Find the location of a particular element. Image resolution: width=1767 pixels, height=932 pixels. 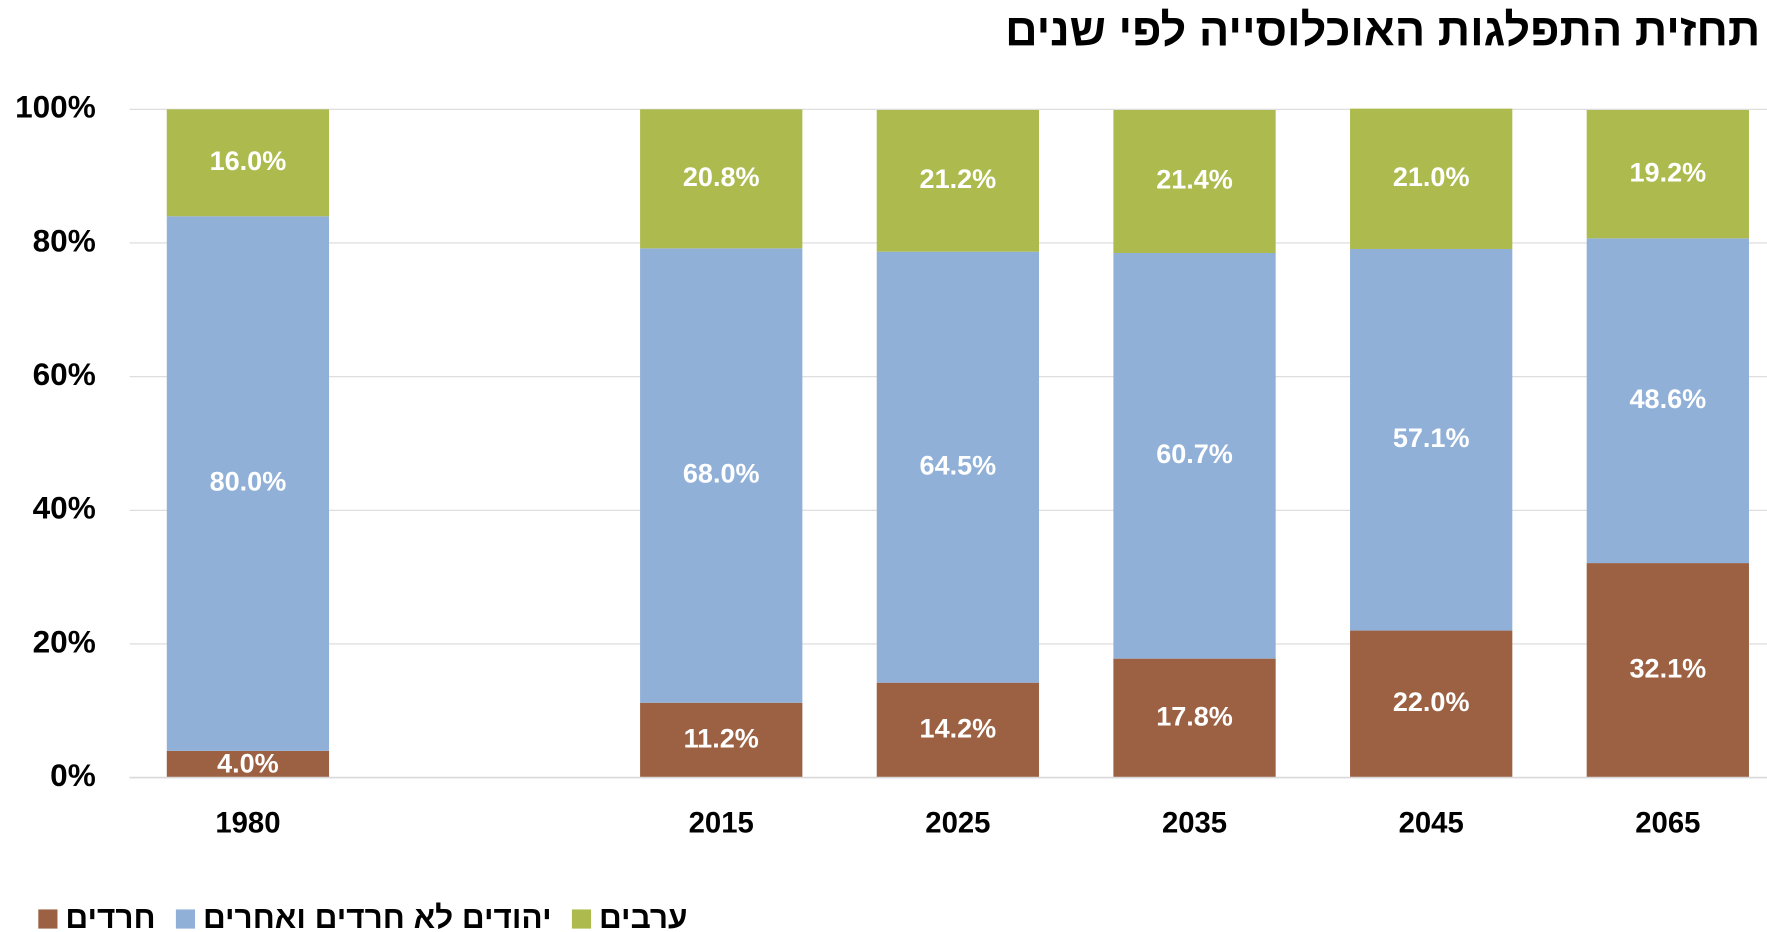

value-label: 17.8% is located at coordinates (1194, 716).